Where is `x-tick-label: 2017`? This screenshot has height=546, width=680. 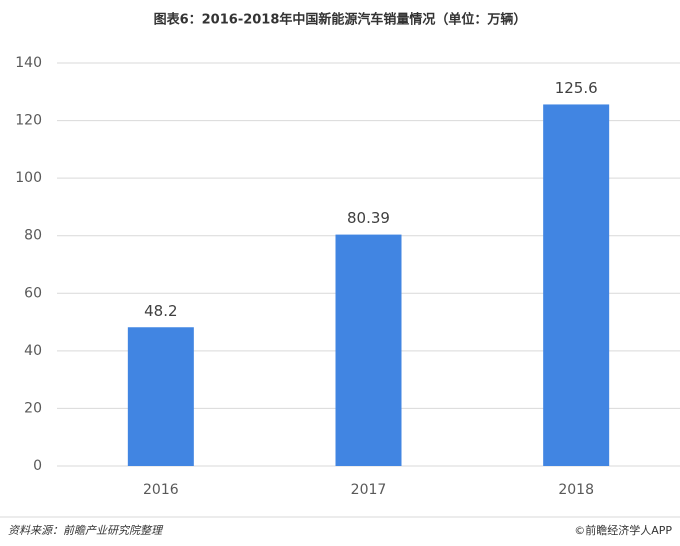
x-tick-label: 2017 is located at coordinates (369, 490).